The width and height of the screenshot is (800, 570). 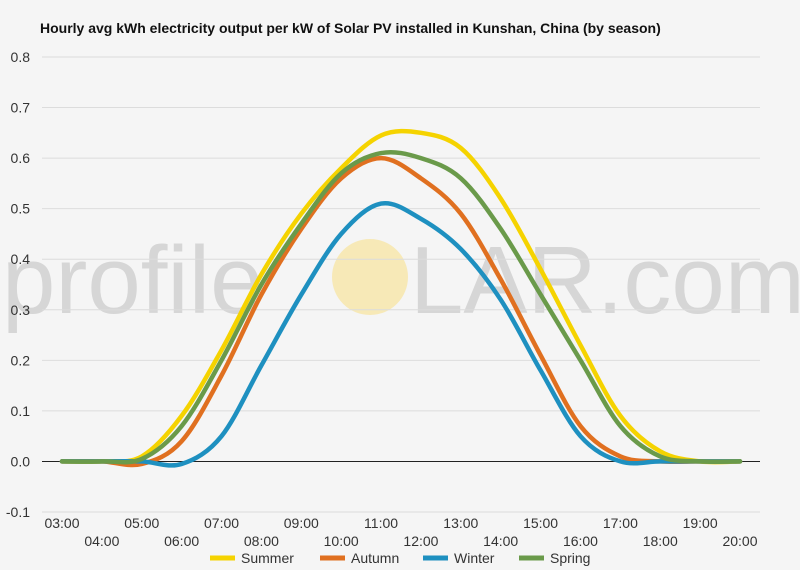 I want to click on legend-label-winter: Winter, so click(x=474, y=558).